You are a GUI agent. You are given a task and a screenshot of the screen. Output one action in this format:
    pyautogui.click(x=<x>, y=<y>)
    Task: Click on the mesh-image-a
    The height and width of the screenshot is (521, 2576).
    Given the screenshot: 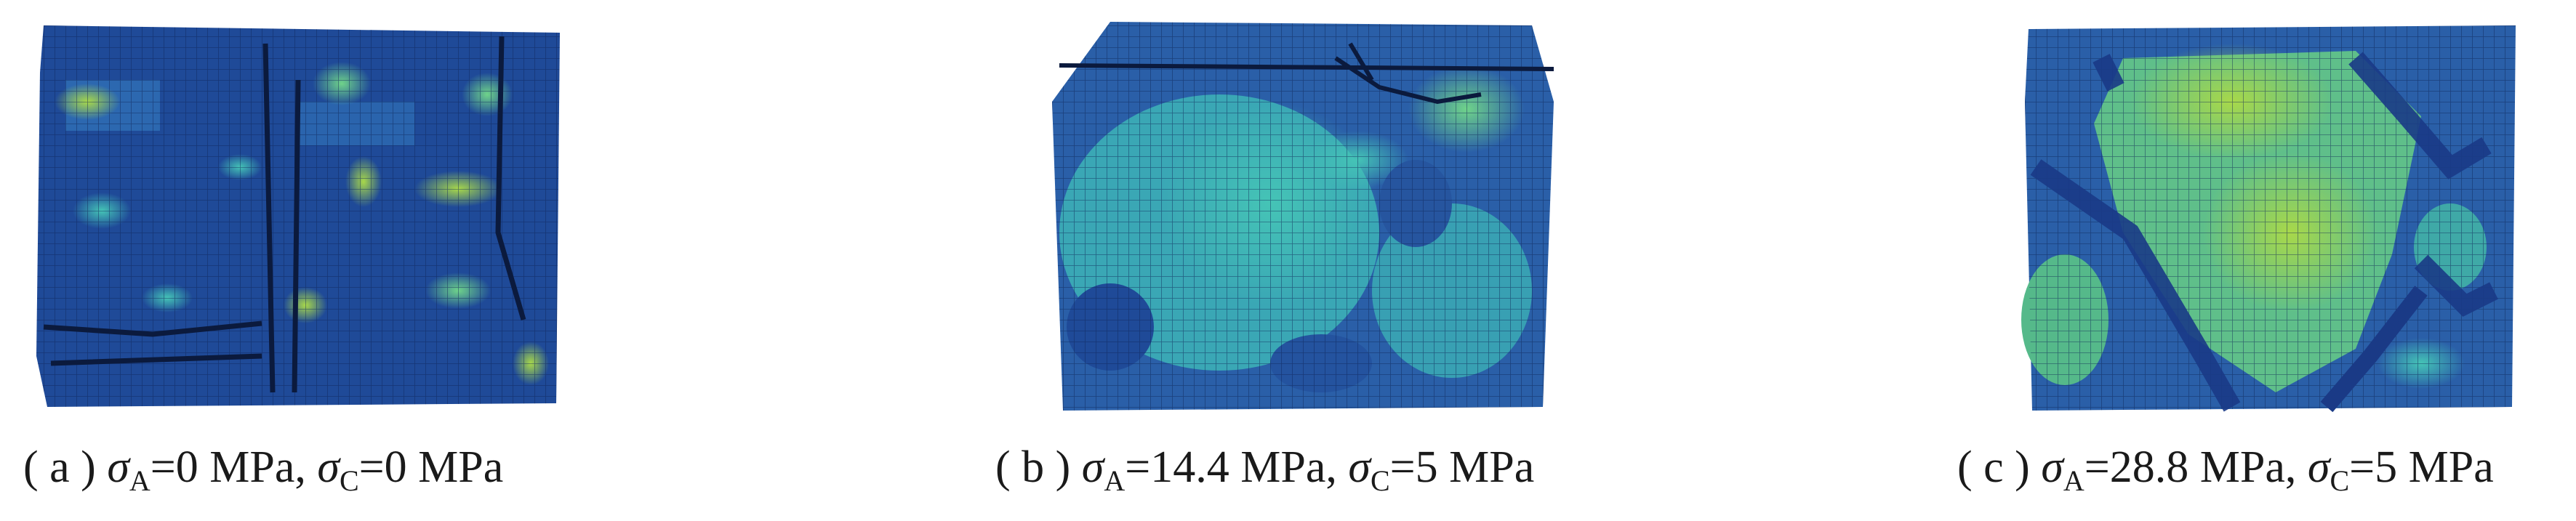 What is the action you would take?
    pyautogui.click(x=298, y=216)
    